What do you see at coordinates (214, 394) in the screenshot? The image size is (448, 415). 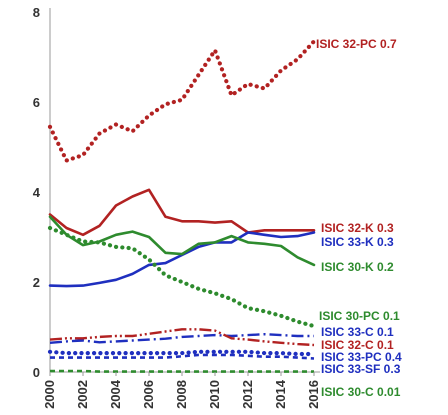 I see `x-tick-label: 2010` at bounding box center [214, 394].